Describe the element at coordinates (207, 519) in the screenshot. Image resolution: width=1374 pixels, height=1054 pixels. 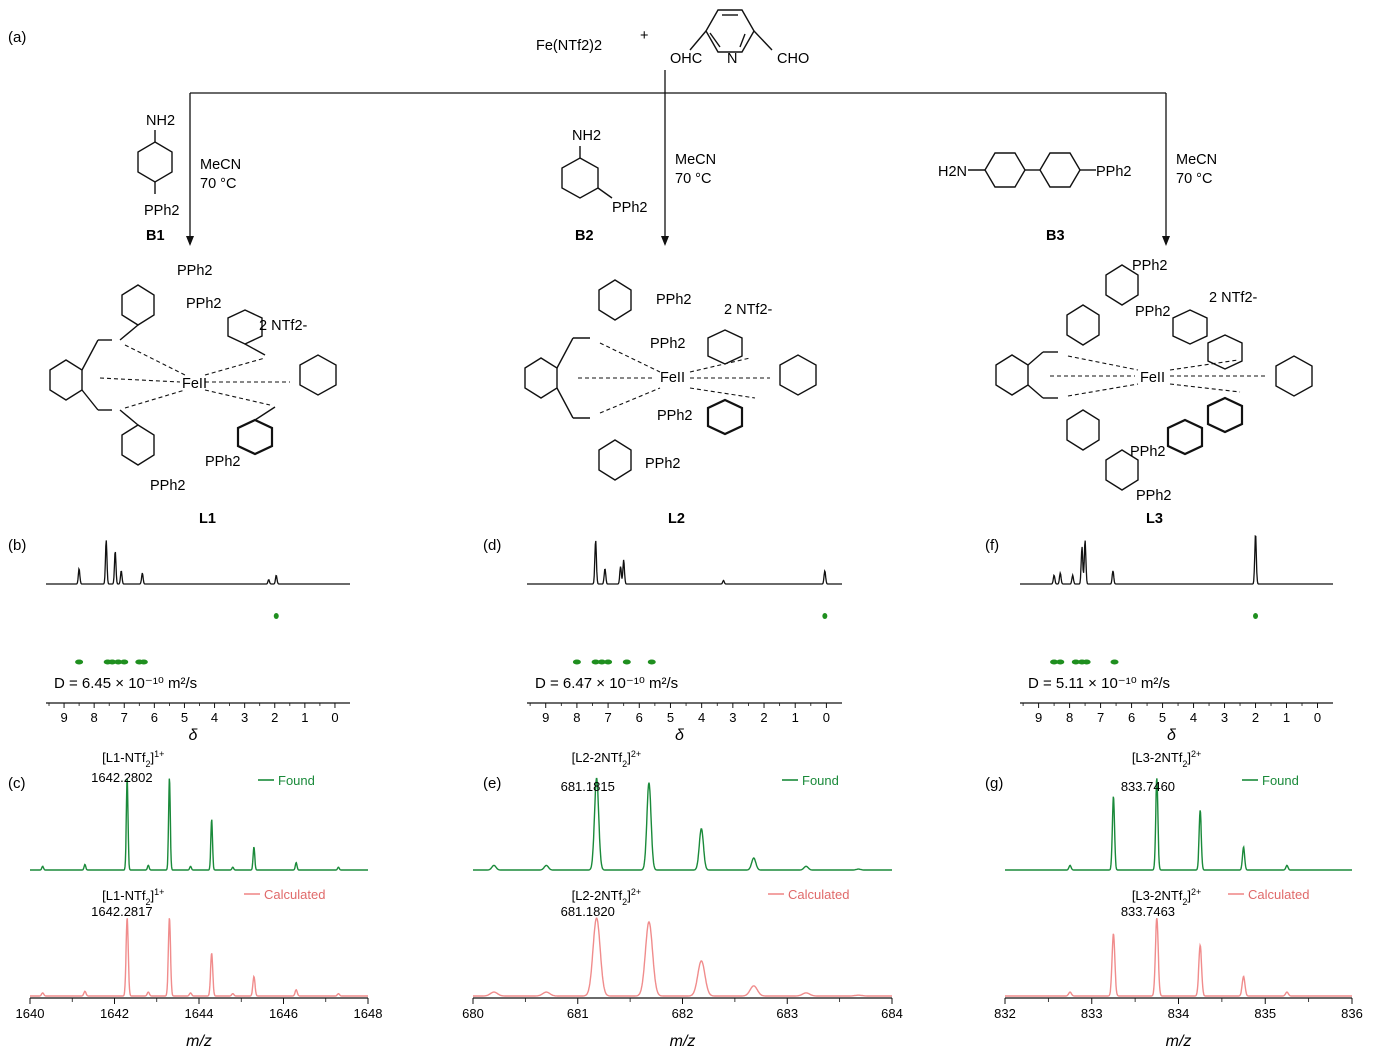
I see `svg-text: L1` at that location.